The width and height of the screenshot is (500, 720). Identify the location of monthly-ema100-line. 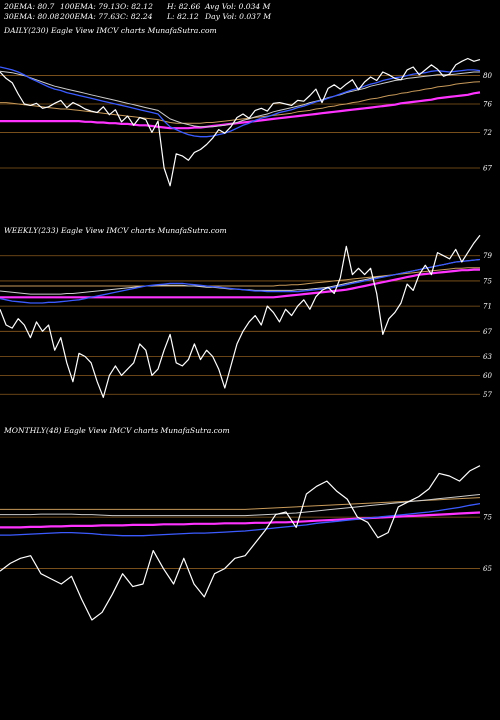
(240, 503).